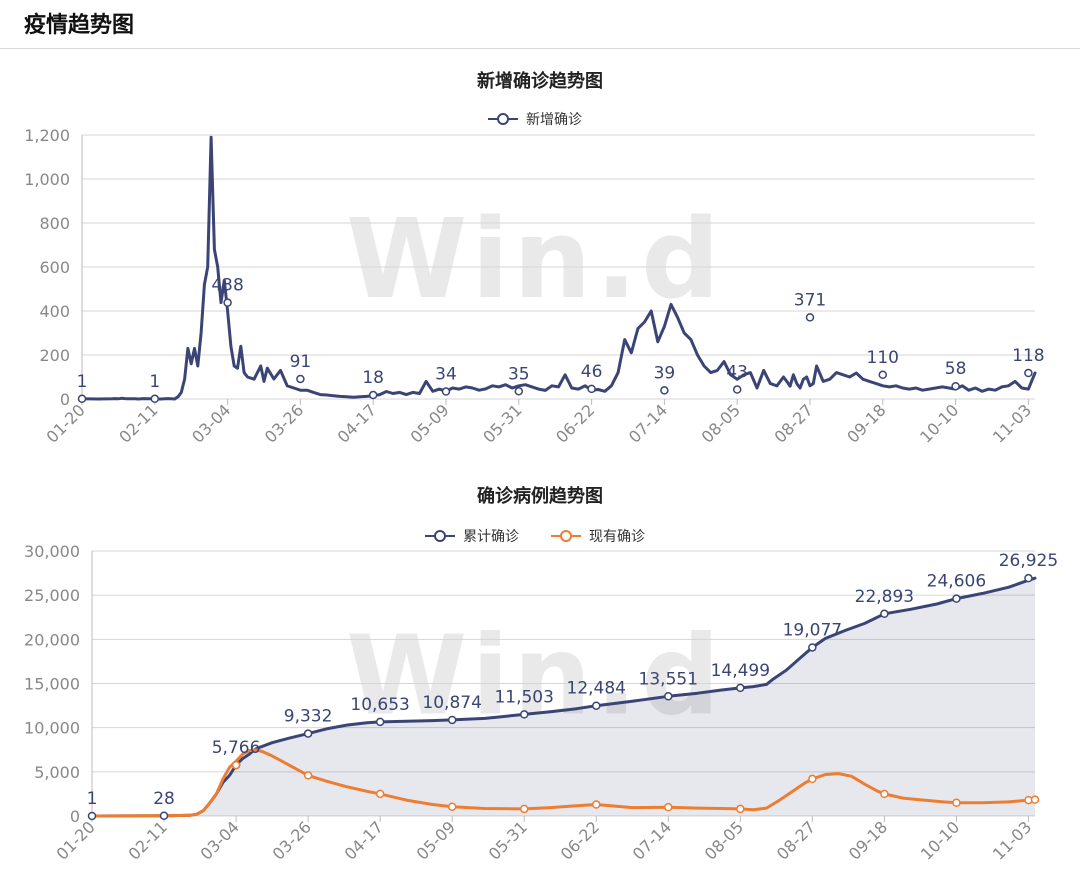  What do you see at coordinates (665, 373) in the screenshot?
I see `data-label: 39` at bounding box center [665, 373].